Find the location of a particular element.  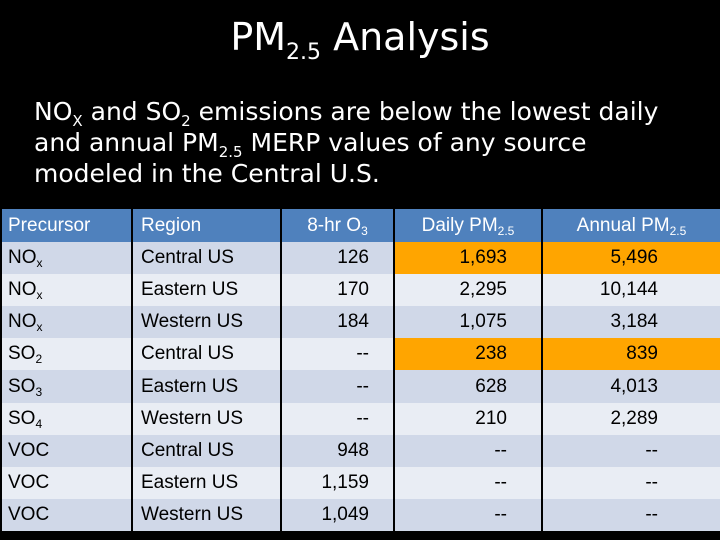

cell-daily-pm25: 1,075 is located at coordinates (468, 322).